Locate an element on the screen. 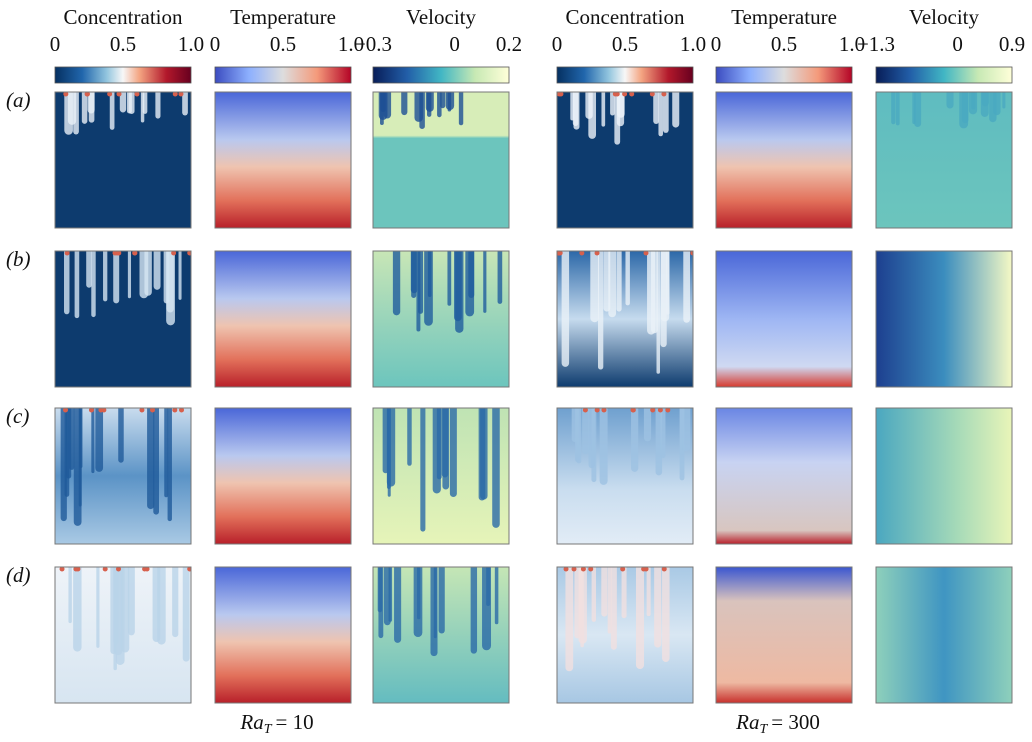 The width and height of the screenshot is (1032, 742). colorbar-title: Concentration is located at coordinates (625, 17).